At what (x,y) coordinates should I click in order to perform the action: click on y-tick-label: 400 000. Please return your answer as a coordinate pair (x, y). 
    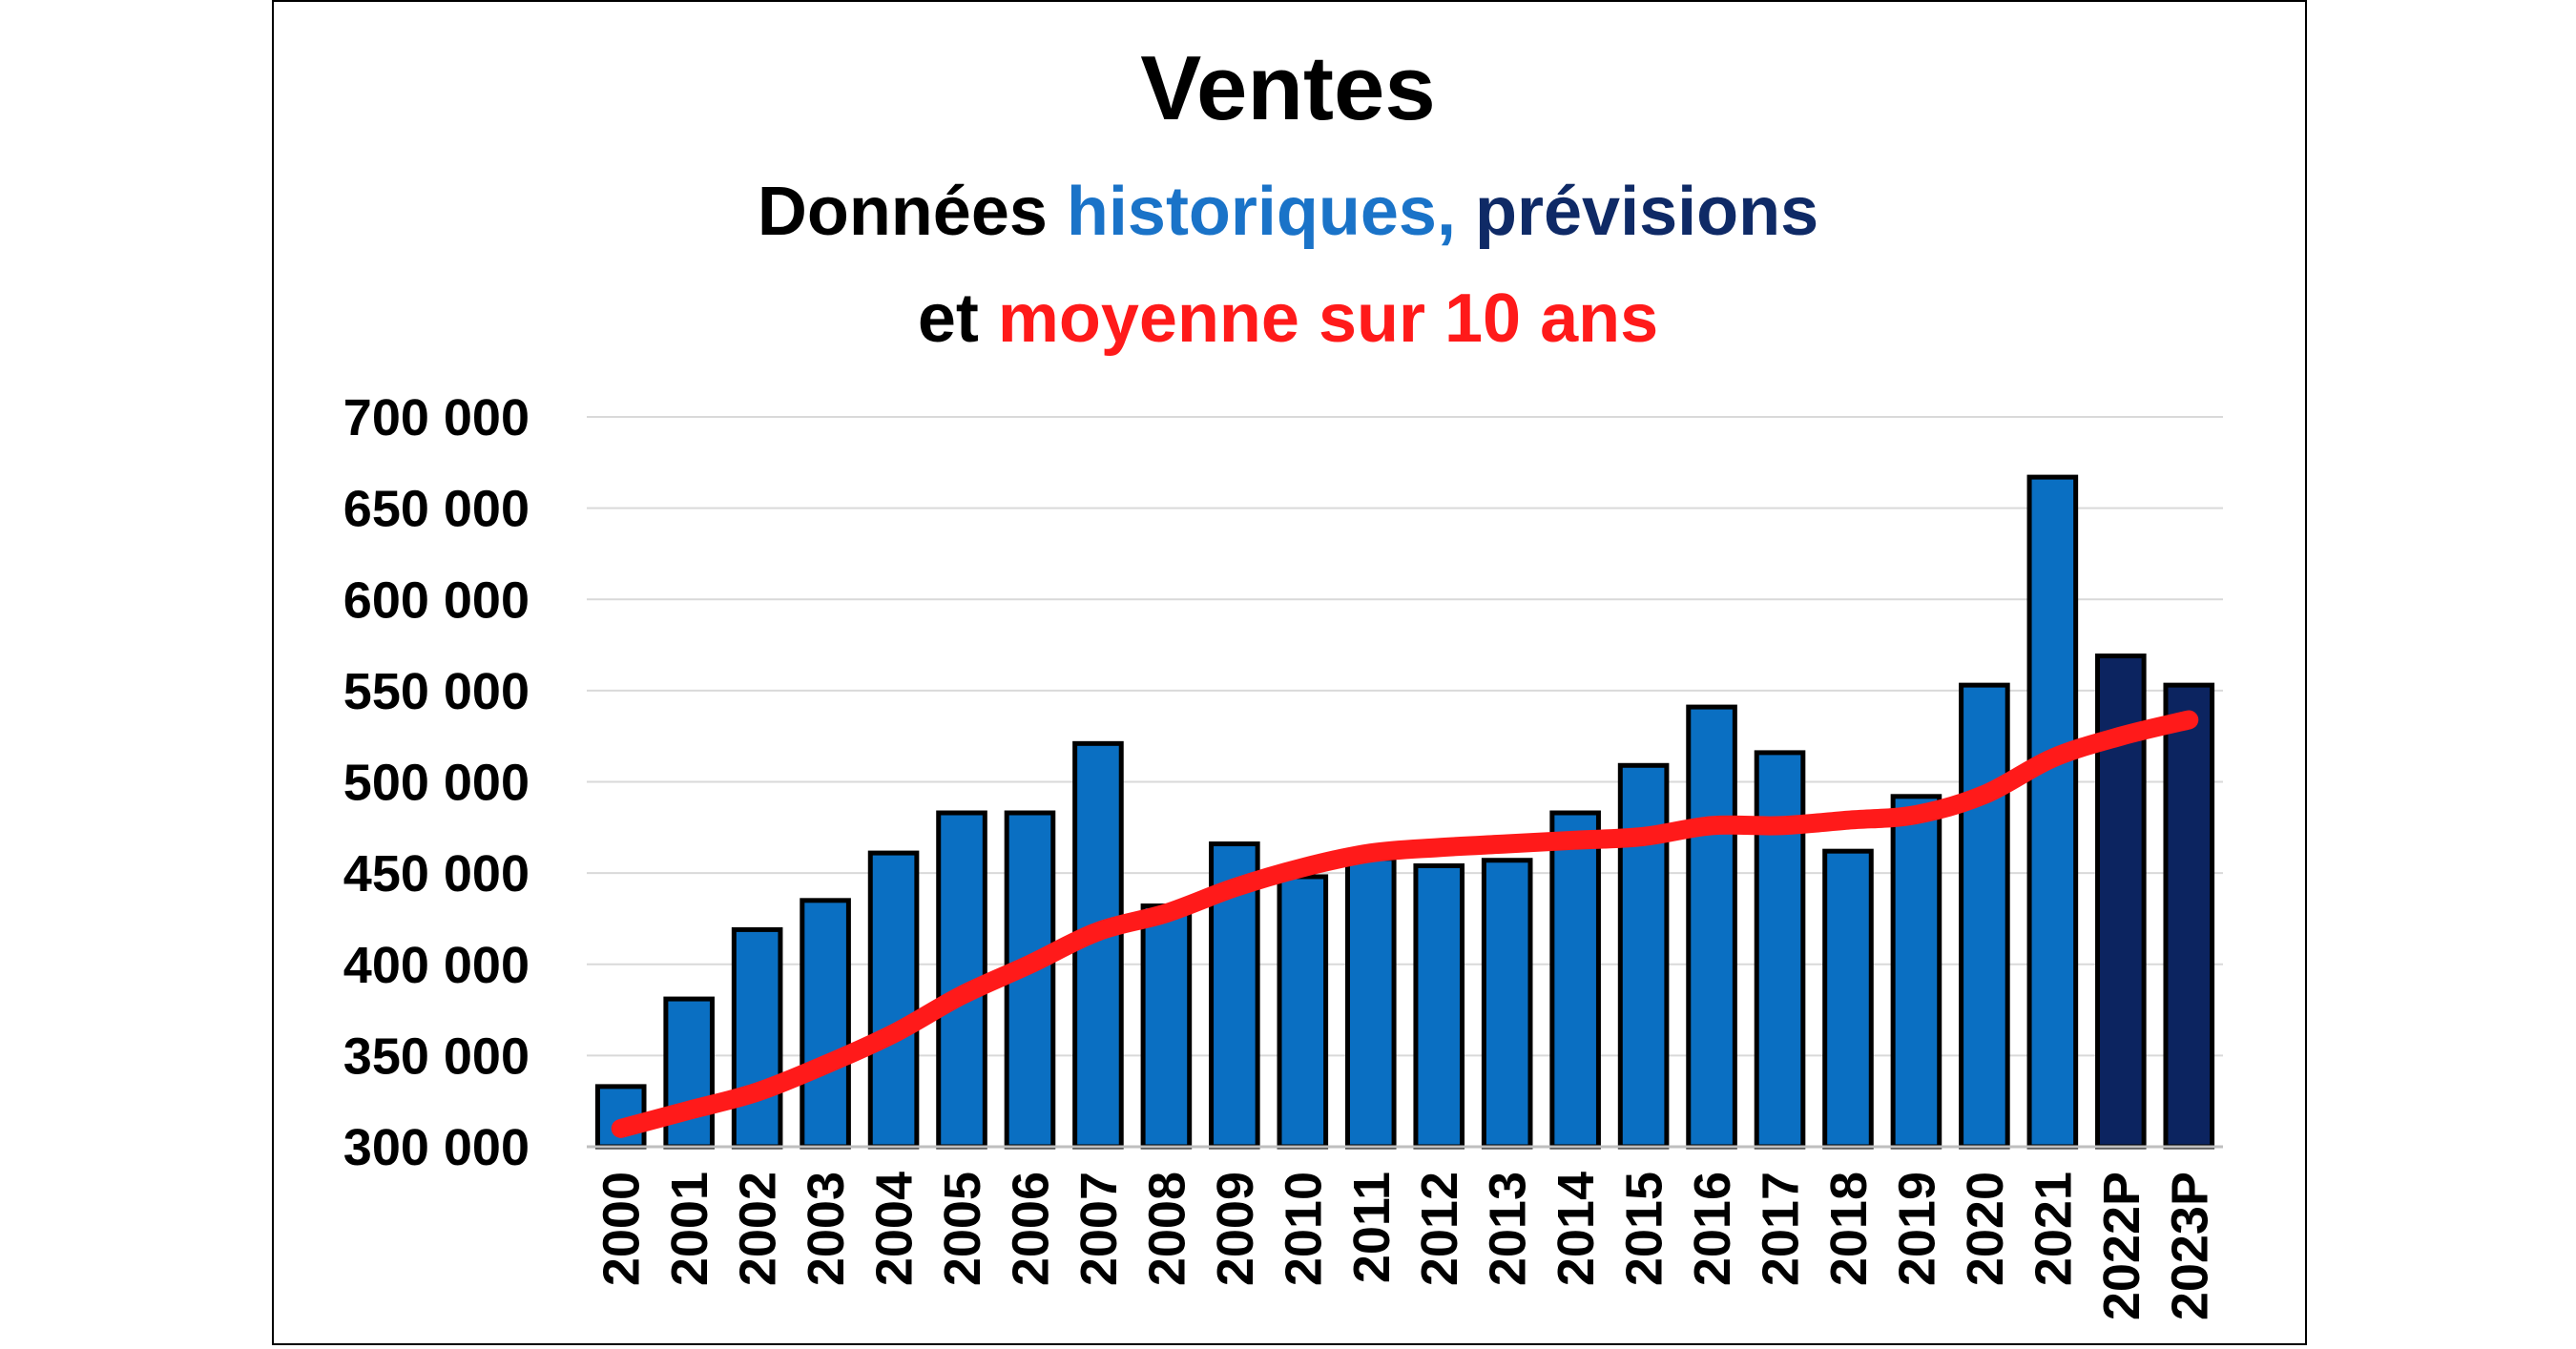
    Looking at the image, I should click on (436, 965).